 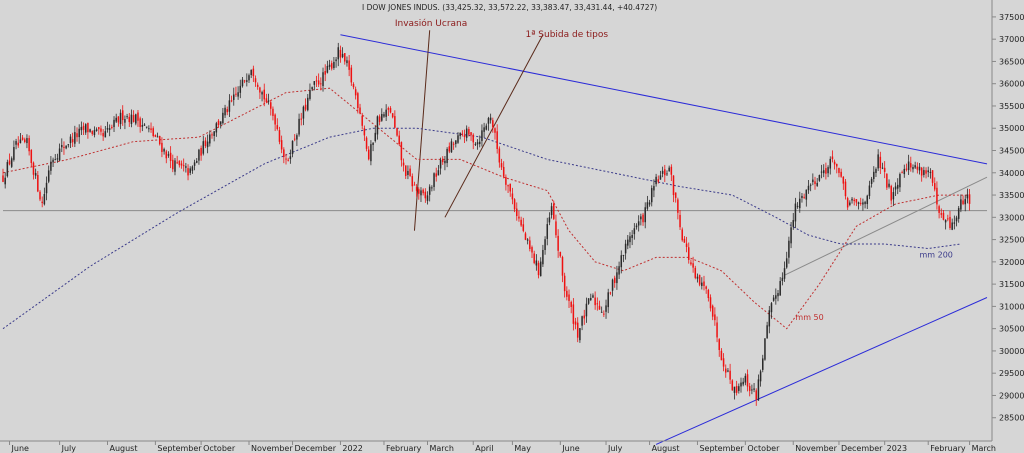 I want to click on y-tick-label: 36000, so click(x=1011, y=84).